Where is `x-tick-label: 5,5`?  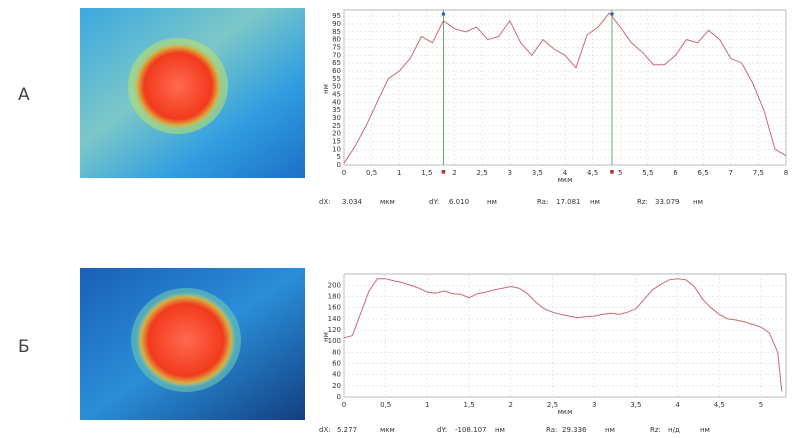
x-tick-label: 5,5 is located at coordinates (647, 173).